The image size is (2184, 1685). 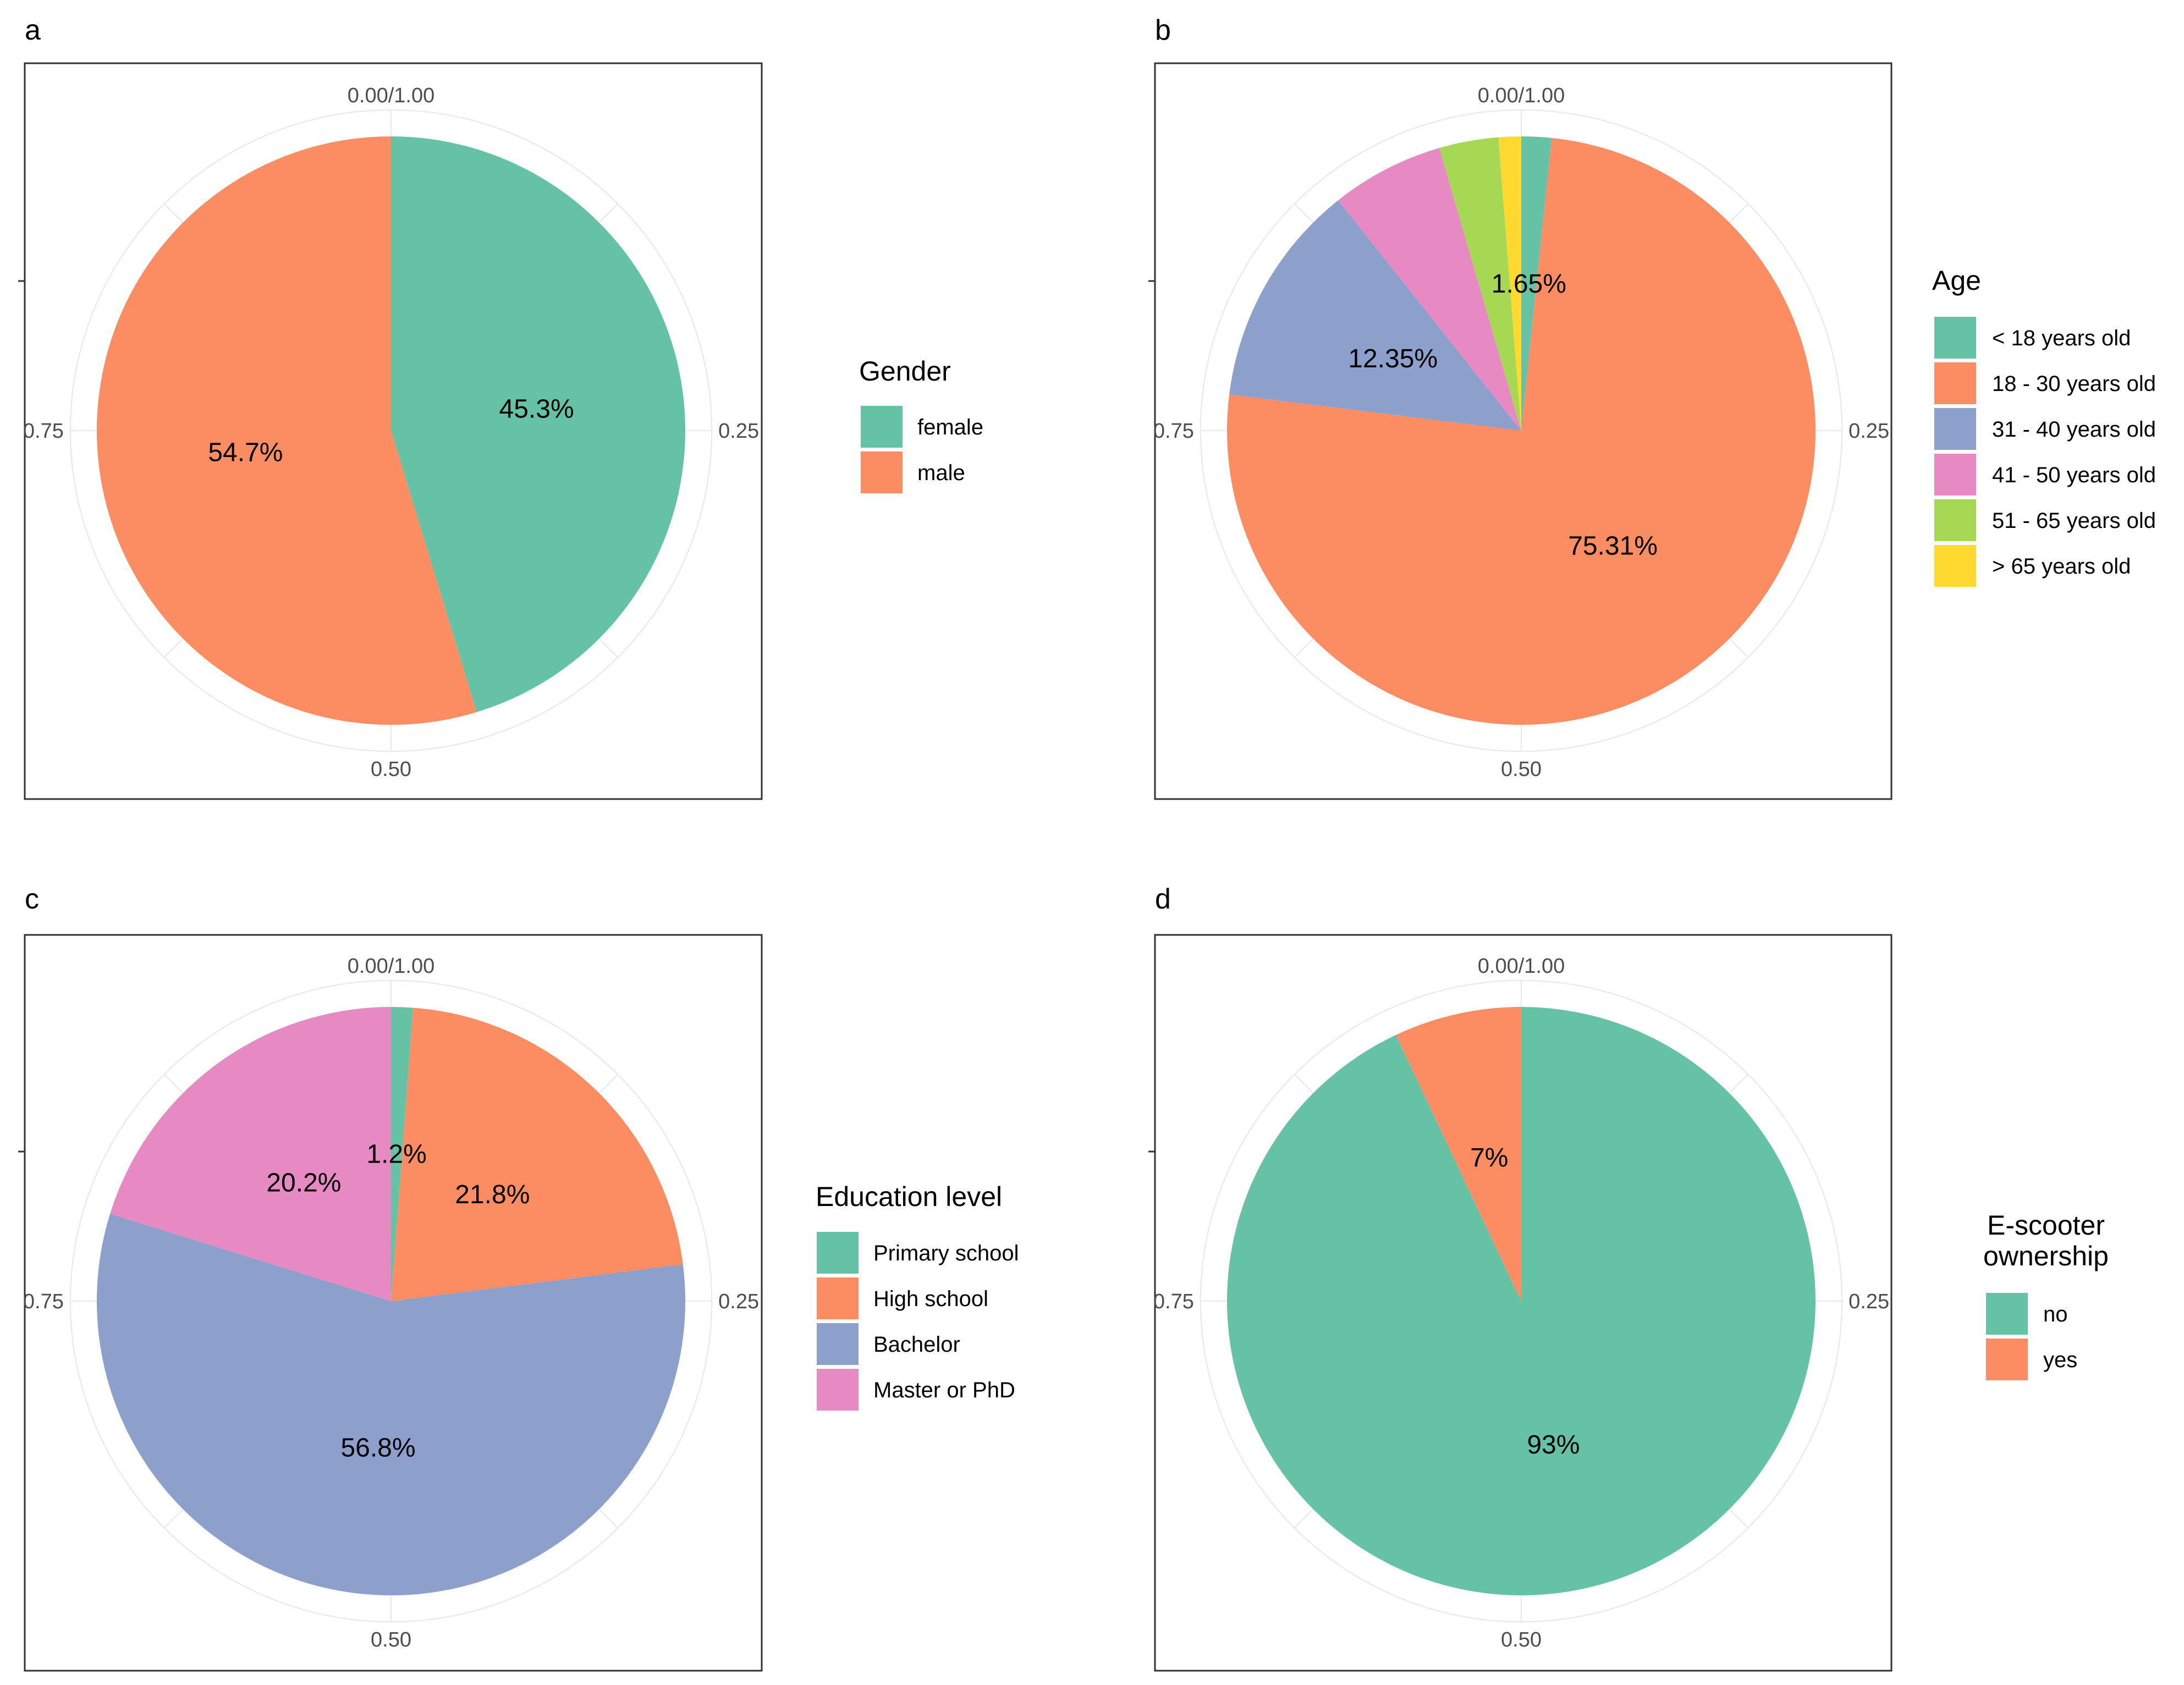 I want to click on legend-label: 31 - 40 years old, so click(x=2074, y=429).